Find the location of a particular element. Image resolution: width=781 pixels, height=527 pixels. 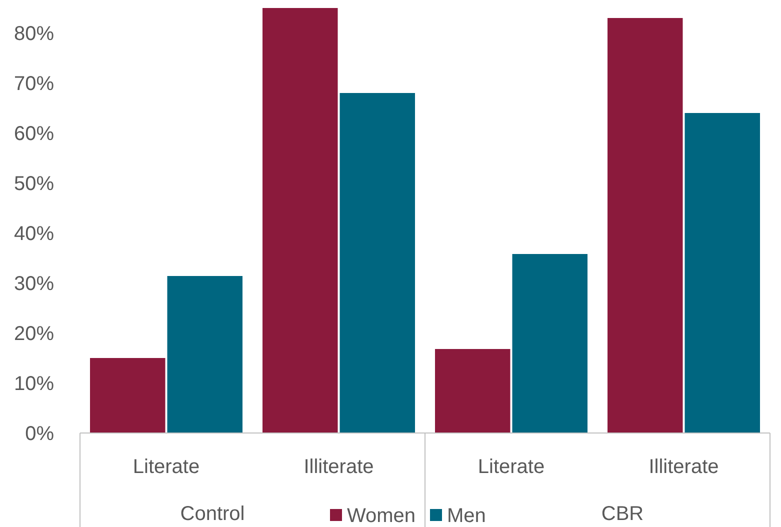

y-tick-label: 30% is located at coordinates (34, 284).